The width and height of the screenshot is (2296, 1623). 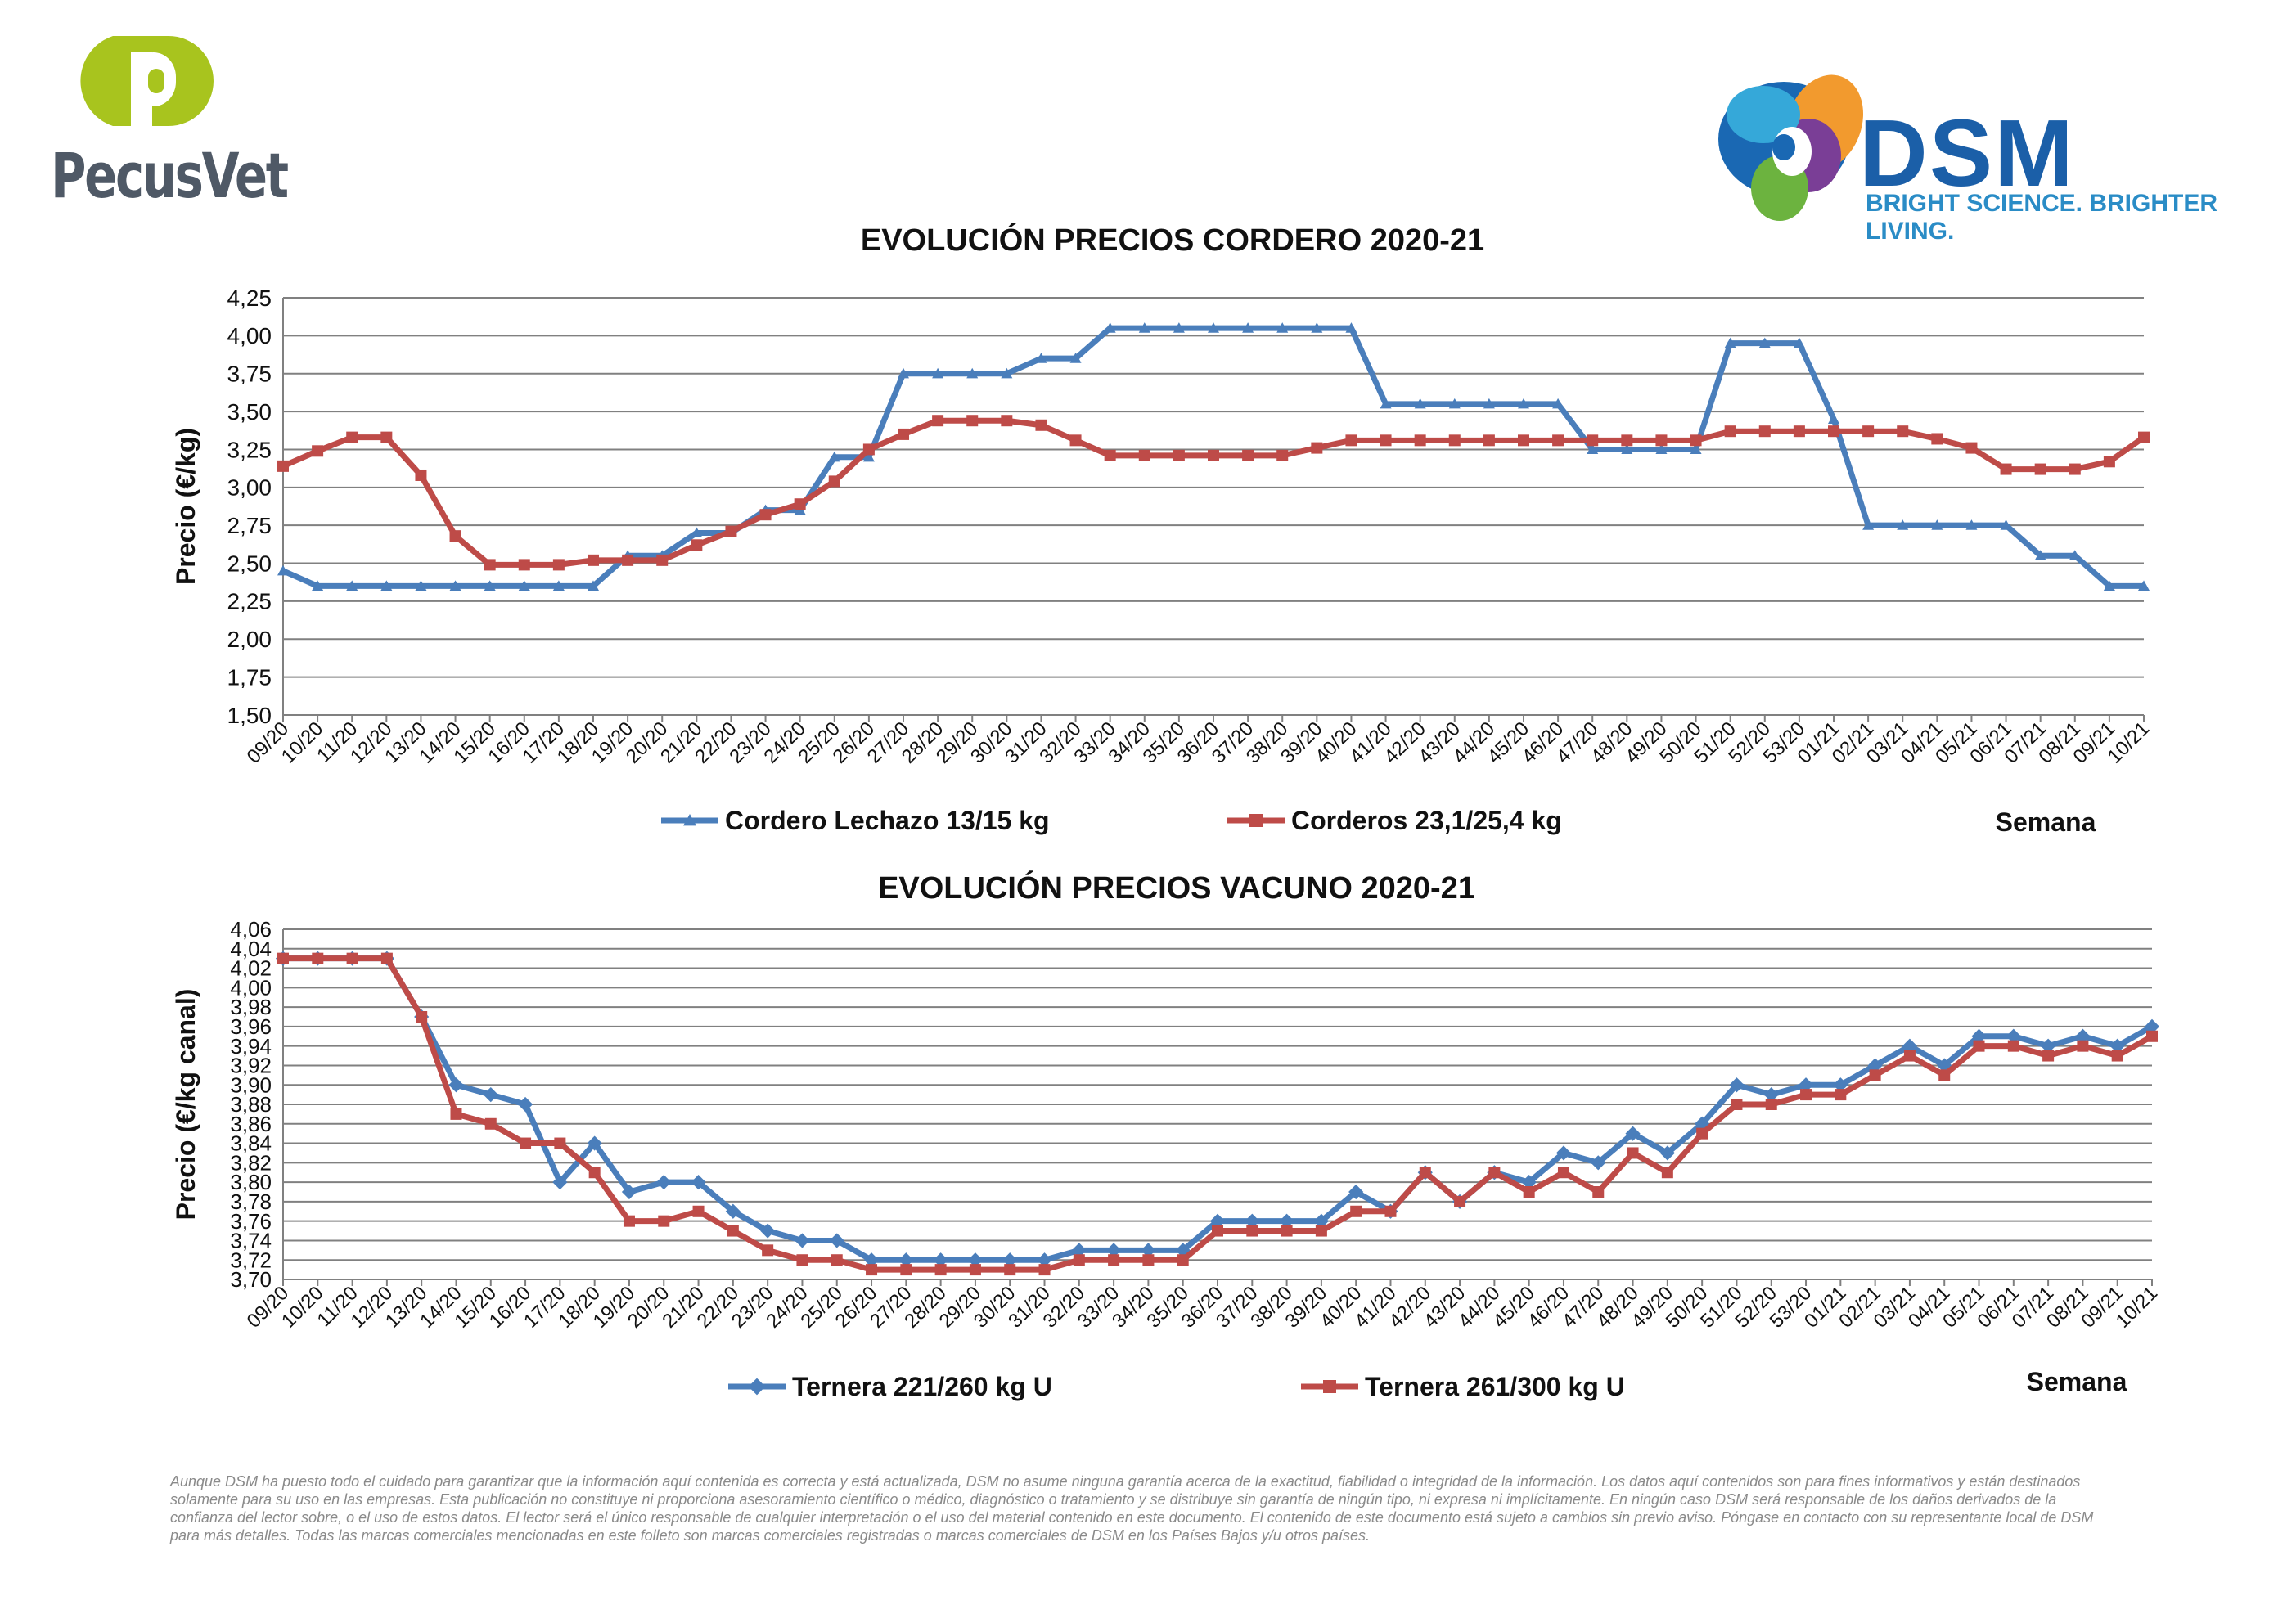 What do you see at coordinates (249, 525) in the screenshot?
I see `y-tick-label: 2,75` at bounding box center [249, 525].